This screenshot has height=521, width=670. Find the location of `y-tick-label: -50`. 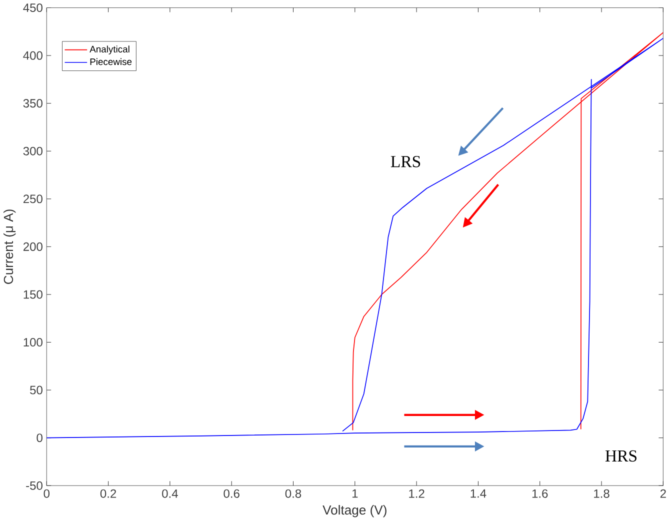

y-tick-label: -50 is located at coordinates (34, 486).